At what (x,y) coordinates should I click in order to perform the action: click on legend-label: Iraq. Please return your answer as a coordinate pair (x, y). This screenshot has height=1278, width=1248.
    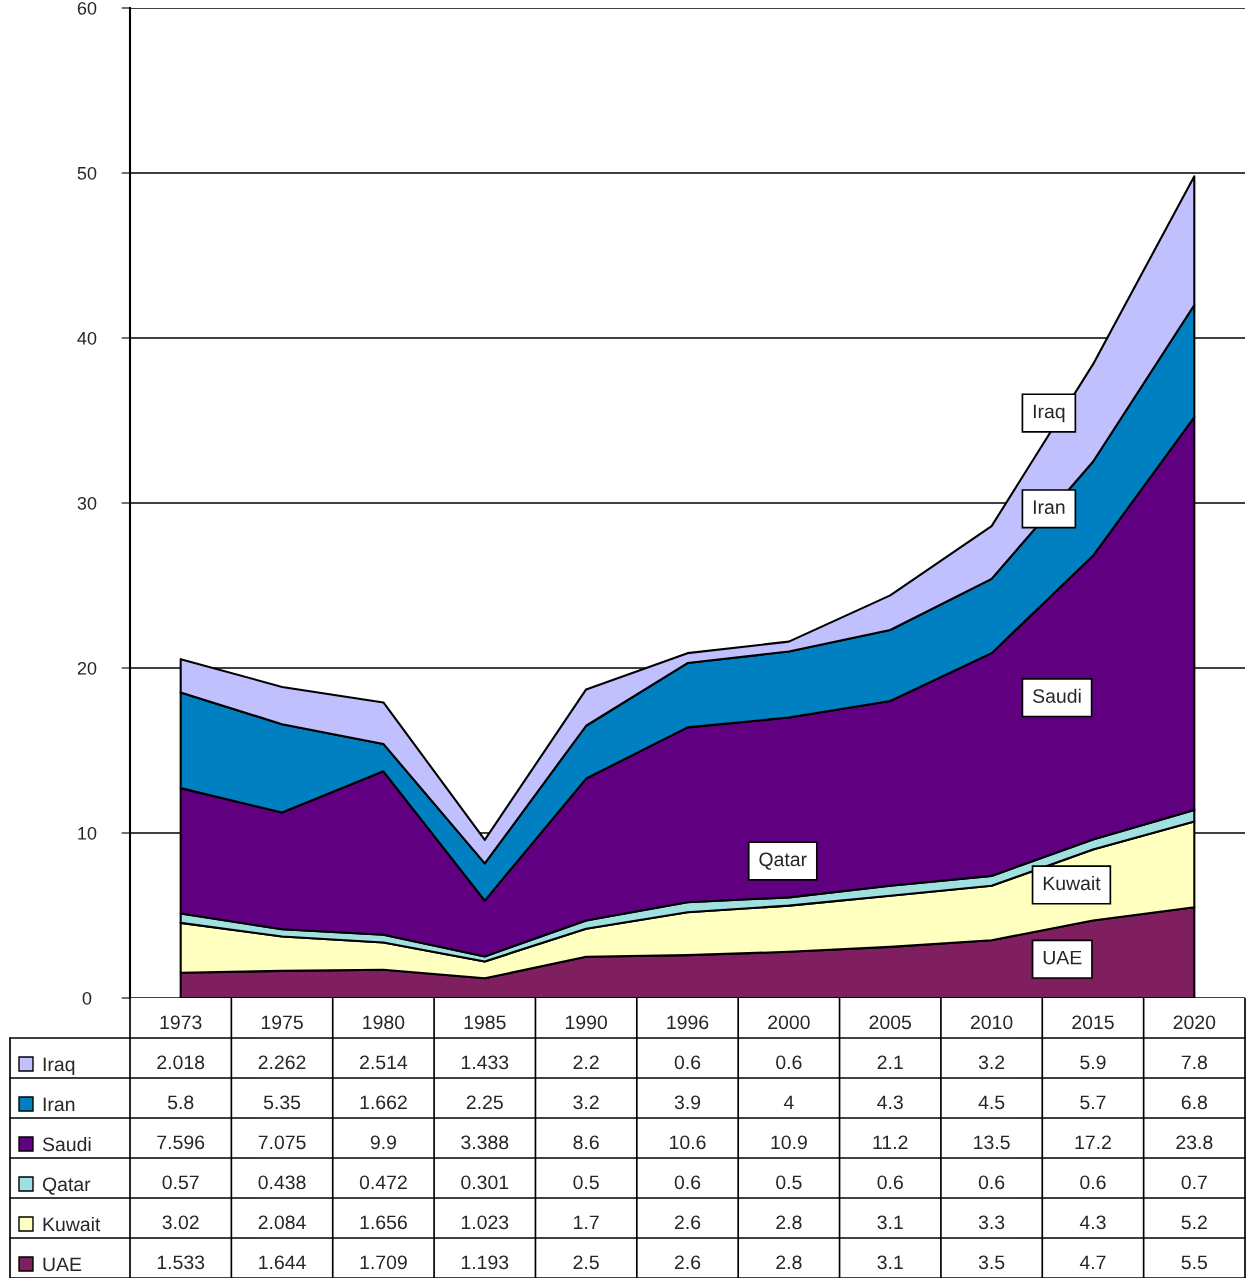
    Looking at the image, I should click on (59, 1066).